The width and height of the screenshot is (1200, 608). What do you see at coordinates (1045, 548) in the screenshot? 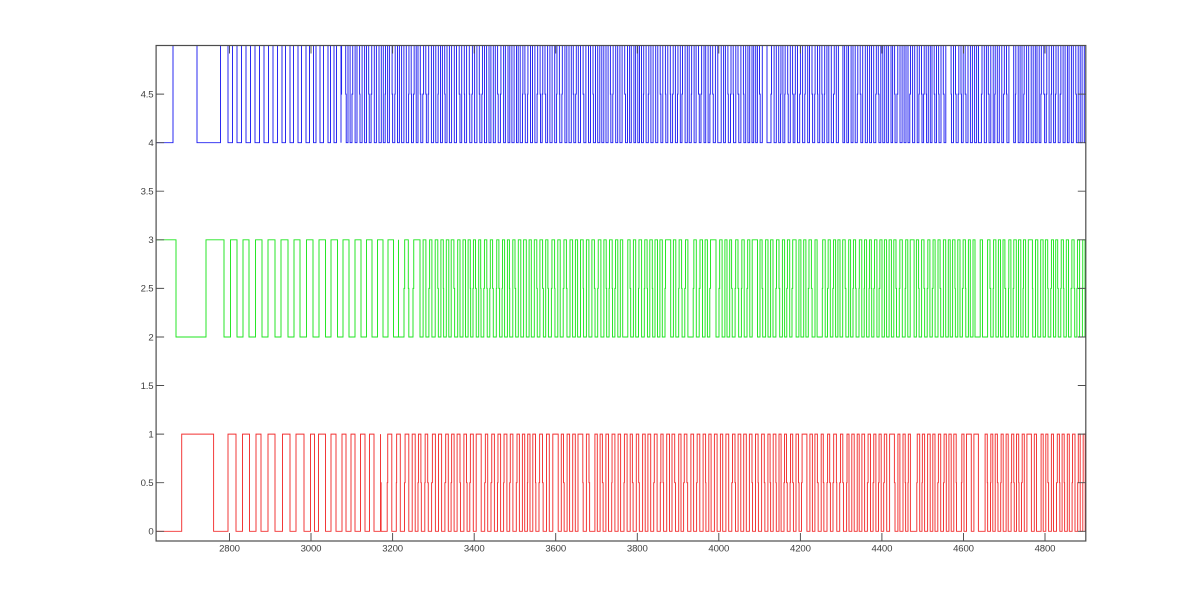
I see `svg-text: 4800` at bounding box center [1045, 548].